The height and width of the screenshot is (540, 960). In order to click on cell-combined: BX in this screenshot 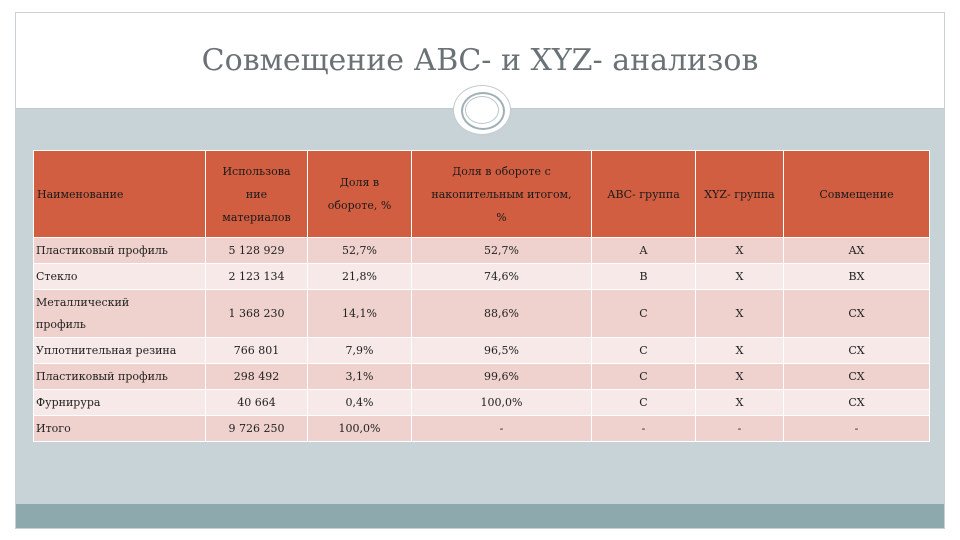, I will do `click(856, 276)`.